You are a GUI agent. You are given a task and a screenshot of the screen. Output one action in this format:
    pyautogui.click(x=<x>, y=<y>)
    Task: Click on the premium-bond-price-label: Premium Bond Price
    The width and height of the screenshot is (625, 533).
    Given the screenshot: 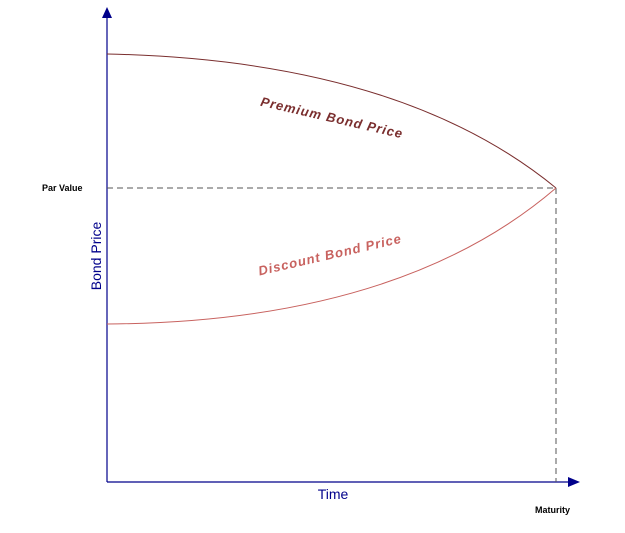 What is the action you would take?
    pyautogui.click(x=332, y=117)
    